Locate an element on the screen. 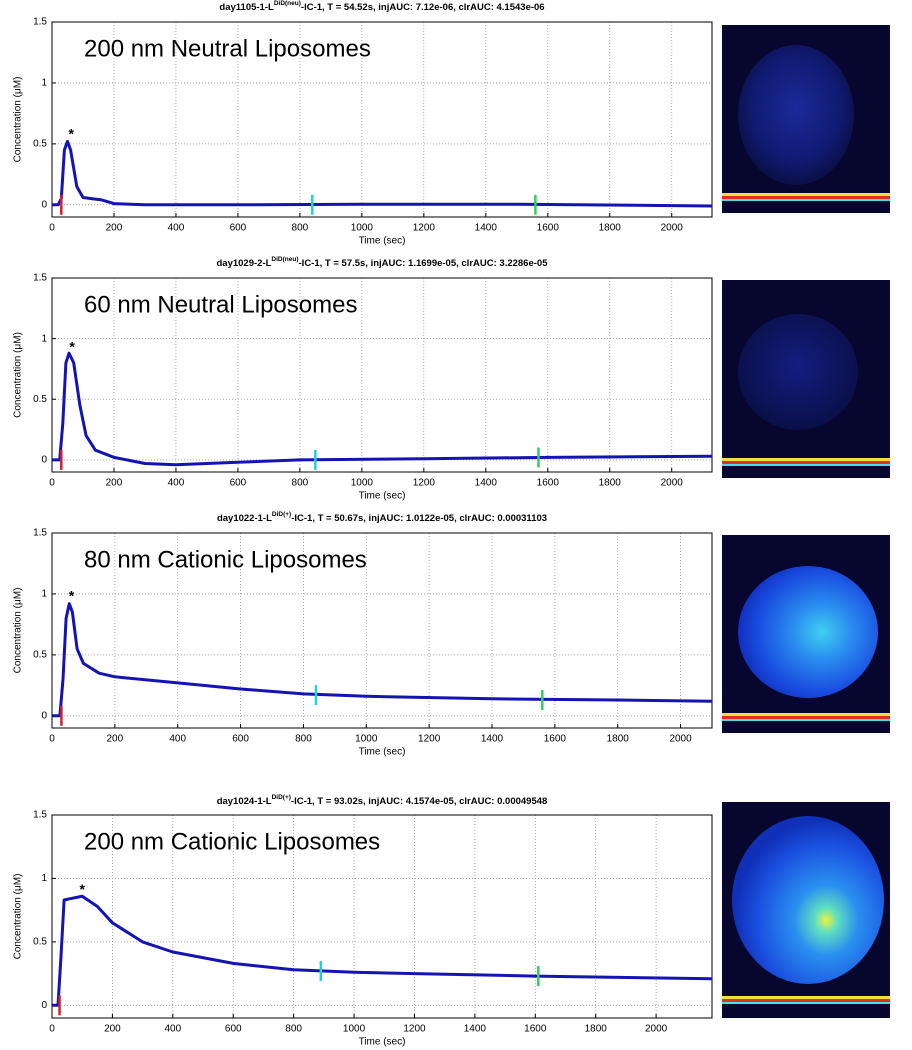 Image resolution: width=912 pixels, height=1050 pixels. inset-label: 80 nm Cationic Liposomes is located at coordinates (225, 559).